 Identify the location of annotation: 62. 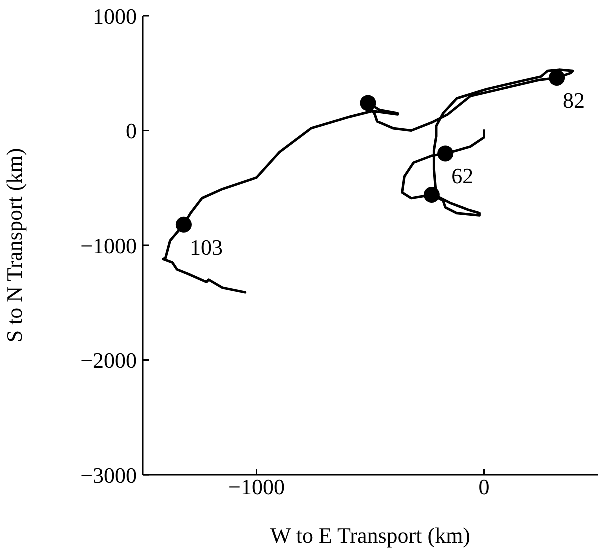
(463, 176).